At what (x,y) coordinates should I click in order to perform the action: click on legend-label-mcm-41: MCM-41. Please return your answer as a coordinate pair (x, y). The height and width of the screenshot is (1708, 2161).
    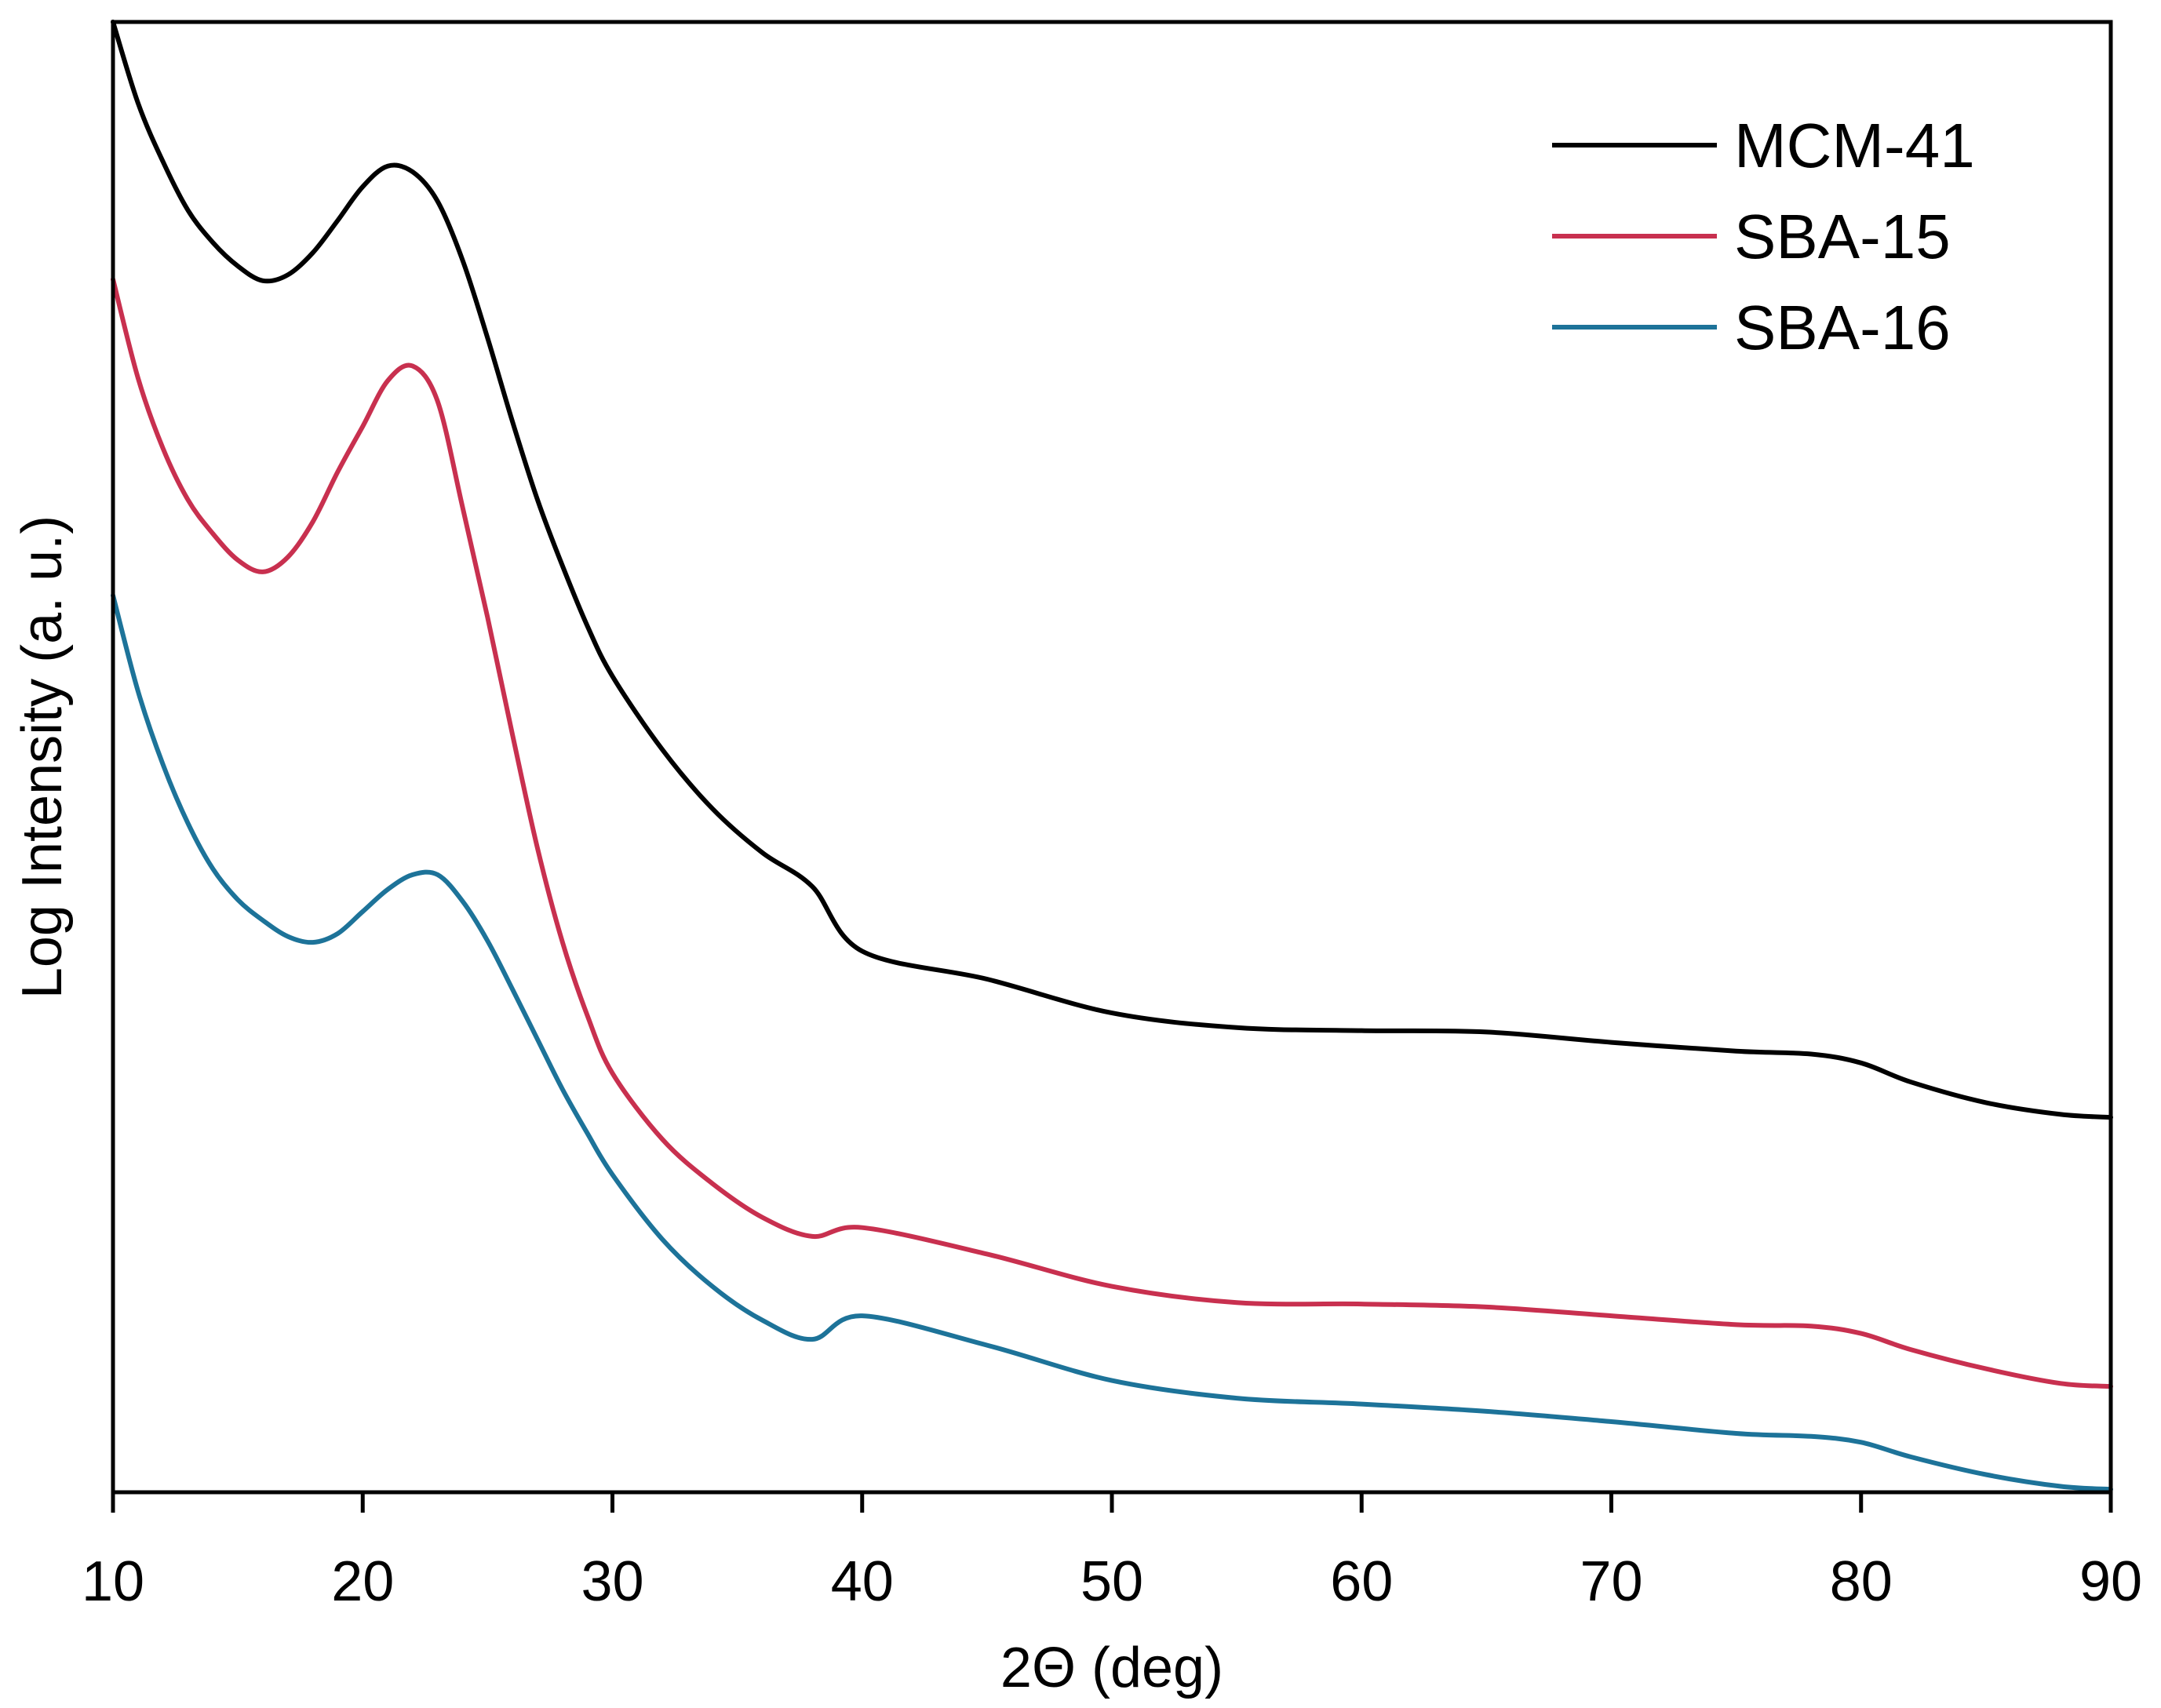
    Looking at the image, I should click on (1855, 145).